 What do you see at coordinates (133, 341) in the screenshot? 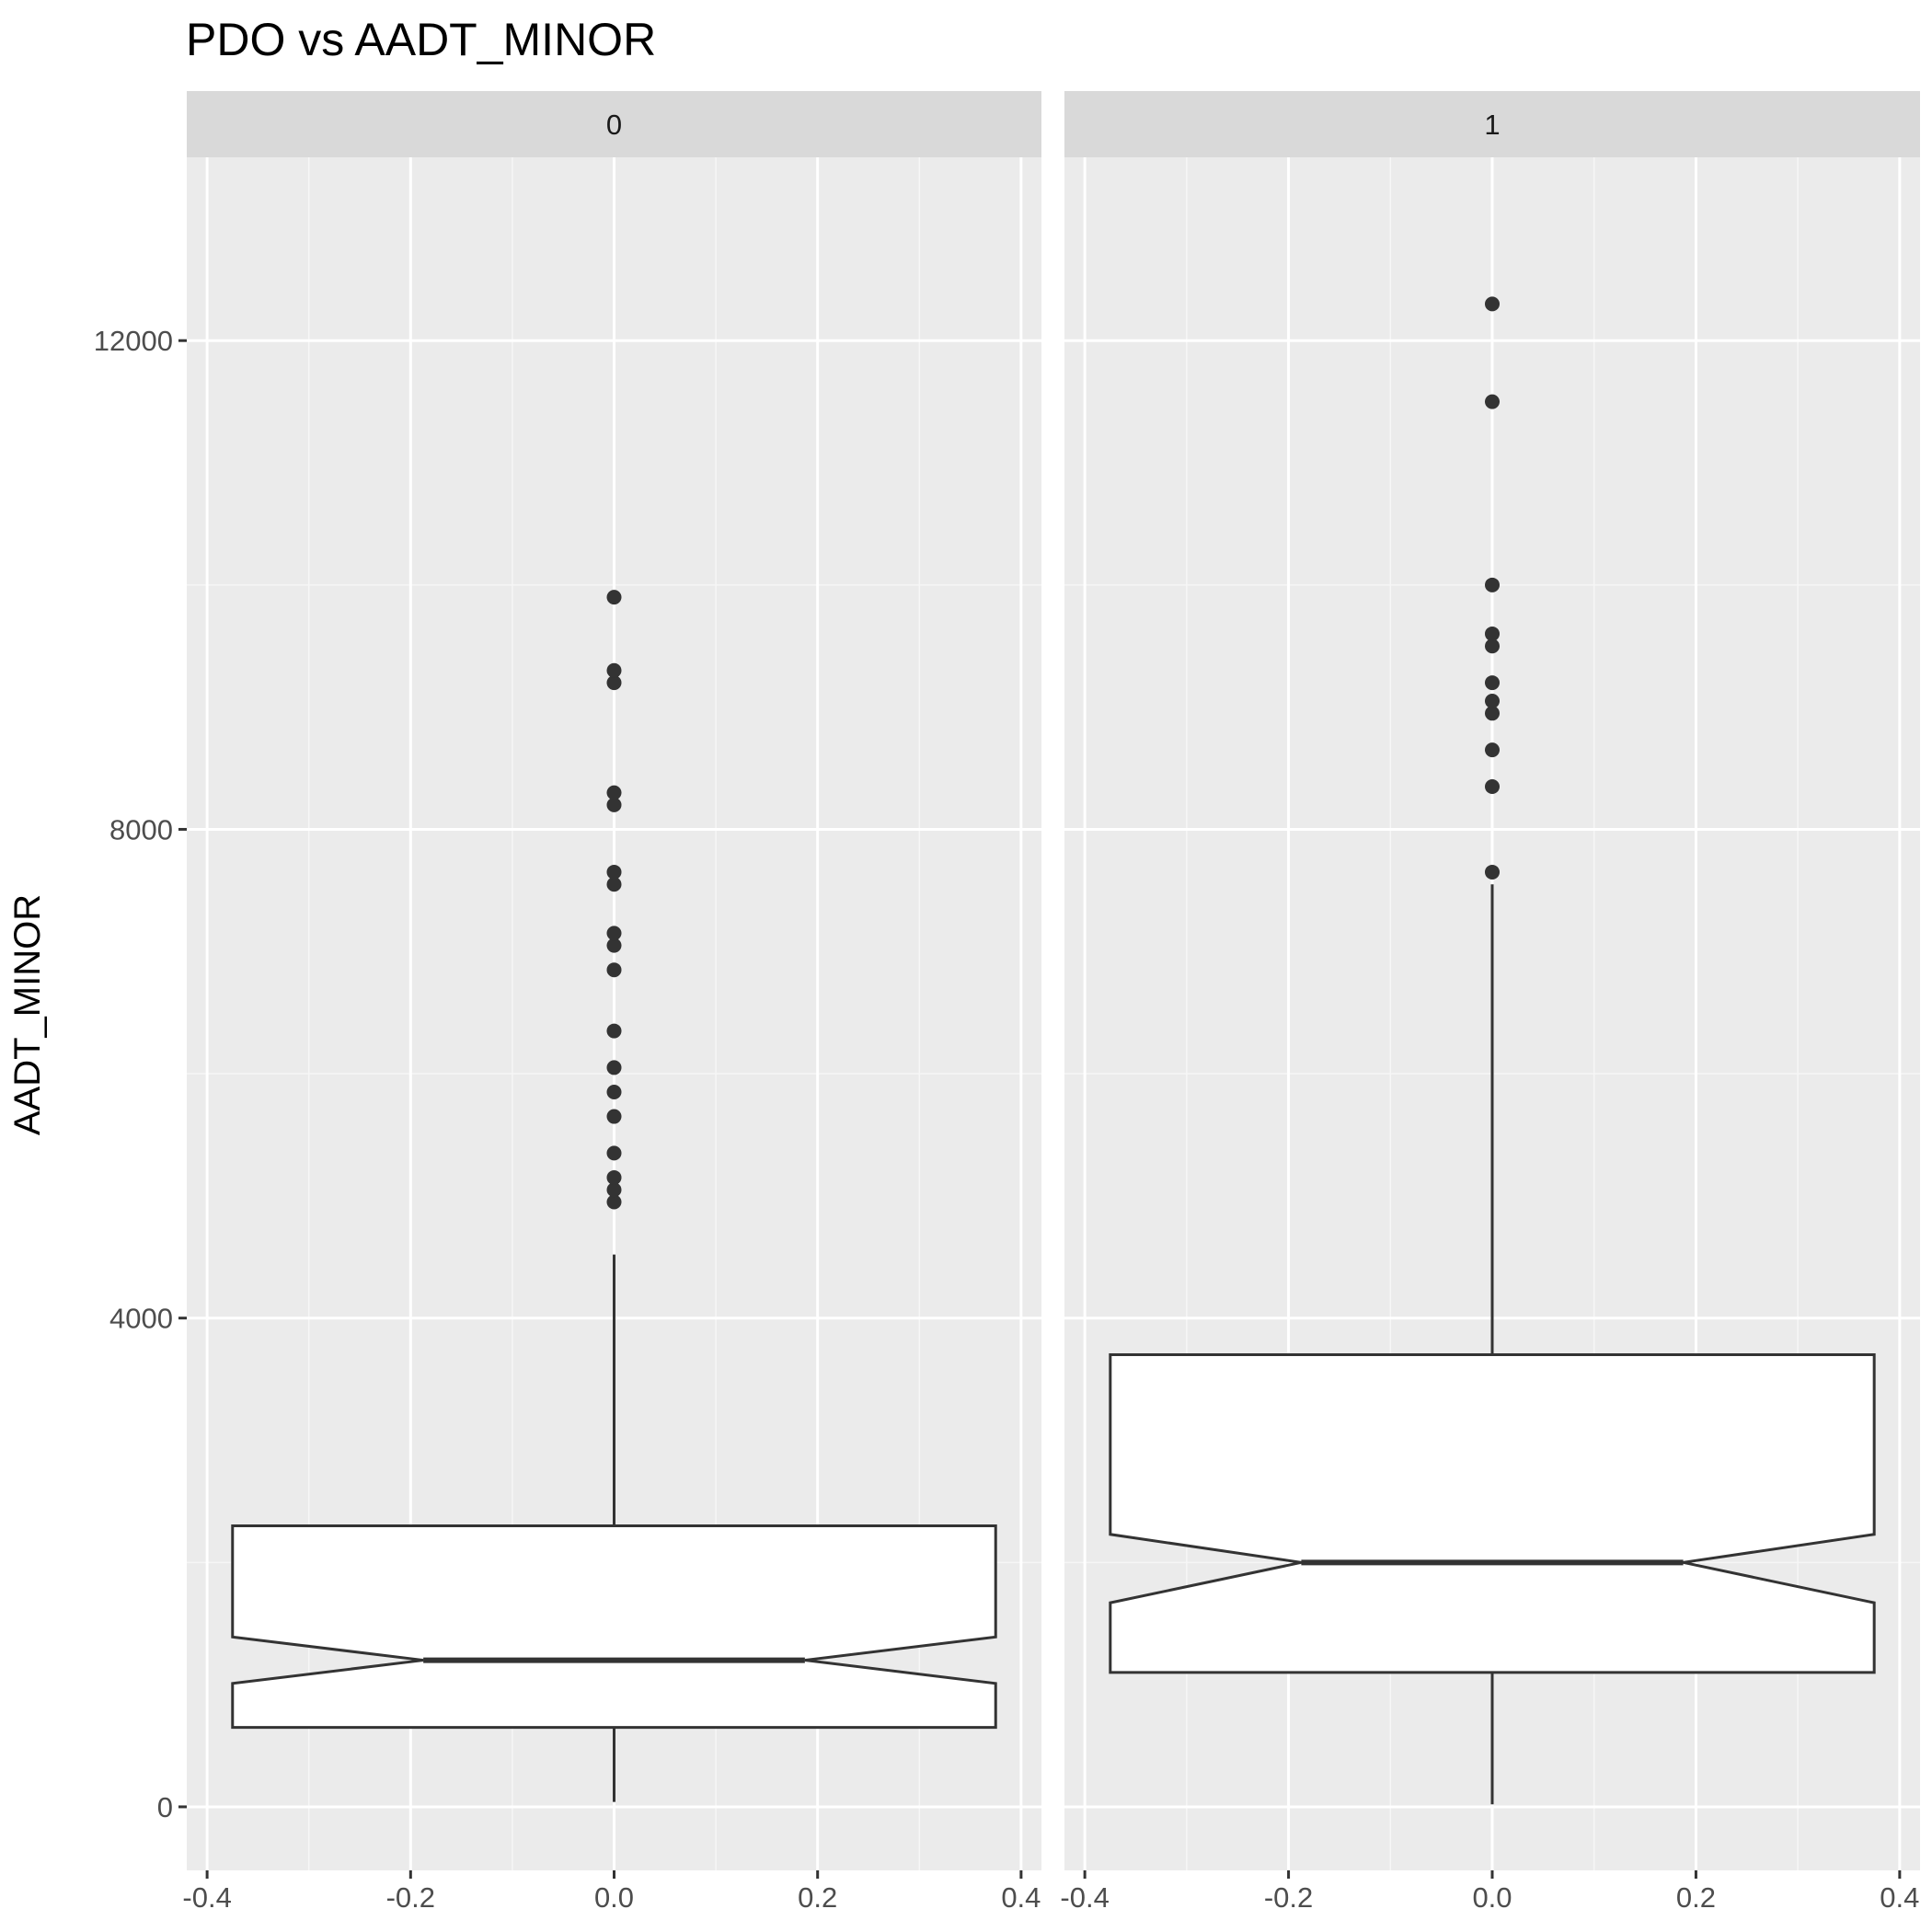
I see `y-tick-label: 12000` at bounding box center [133, 341].